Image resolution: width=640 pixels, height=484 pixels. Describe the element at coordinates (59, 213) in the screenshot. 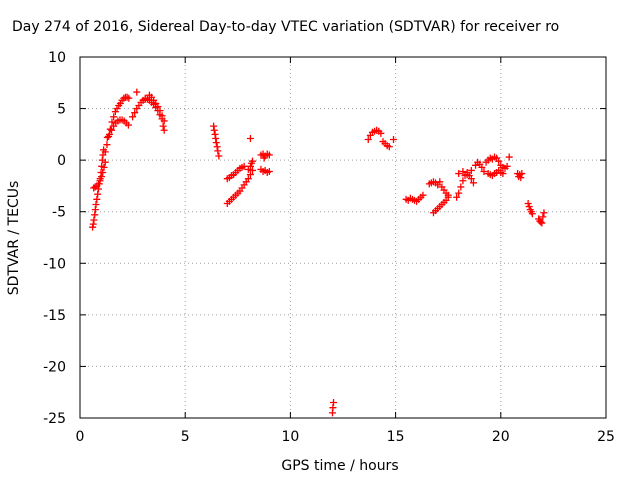

I see `y-tick-label: -5` at that location.